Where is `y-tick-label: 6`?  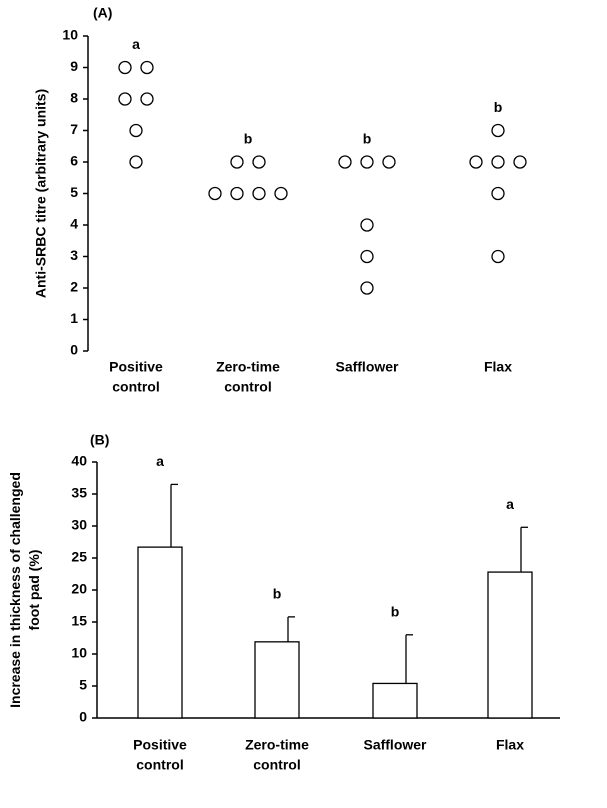
y-tick-label: 6 is located at coordinates (74, 161).